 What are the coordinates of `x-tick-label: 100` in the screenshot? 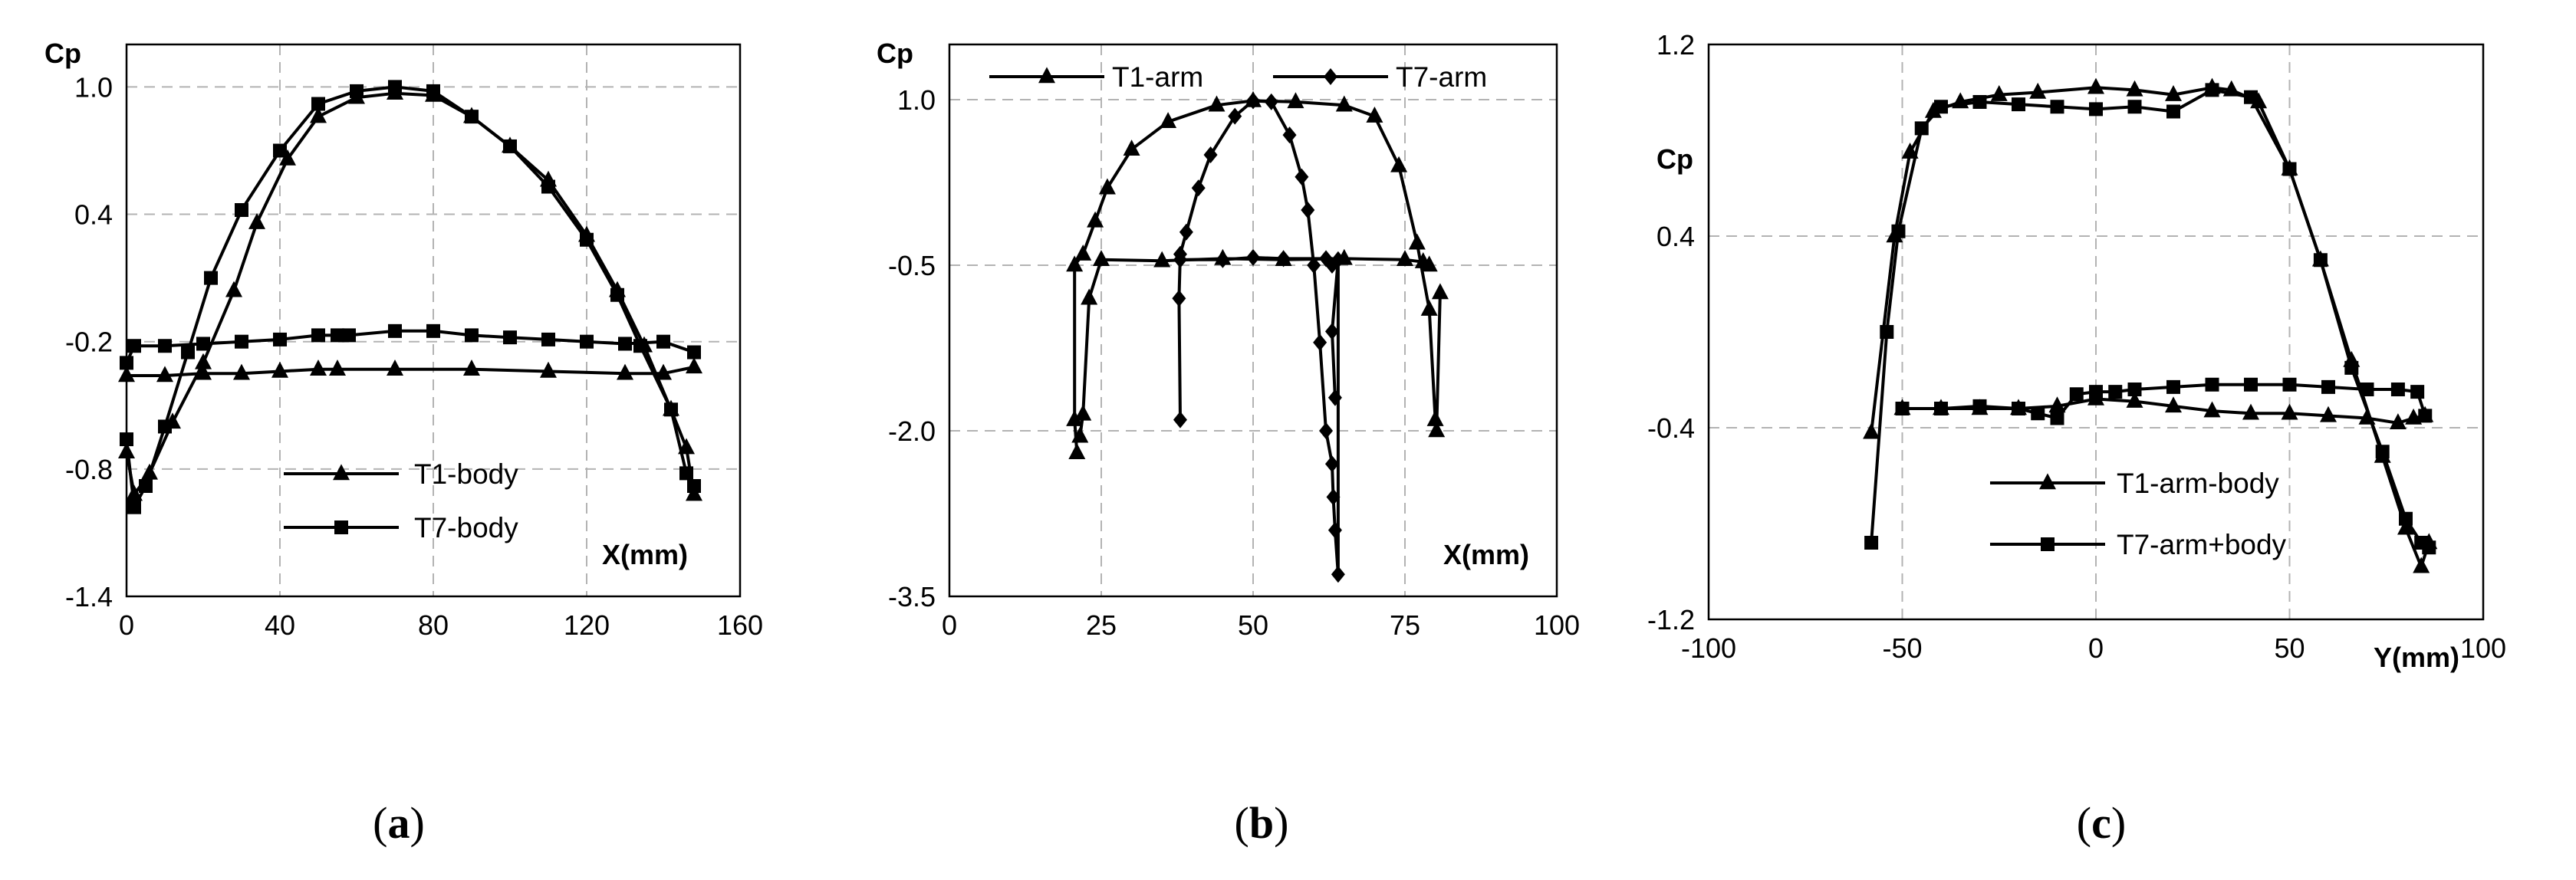 It's located at (2483, 648).